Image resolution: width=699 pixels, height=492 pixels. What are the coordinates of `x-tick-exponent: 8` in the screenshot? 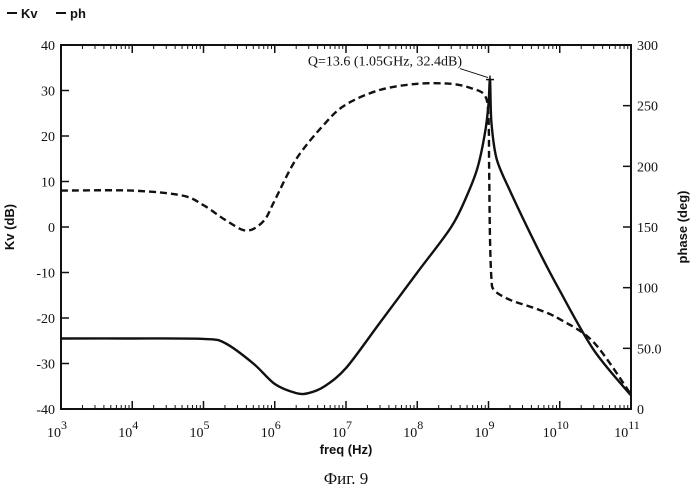 It's located at (420, 425).